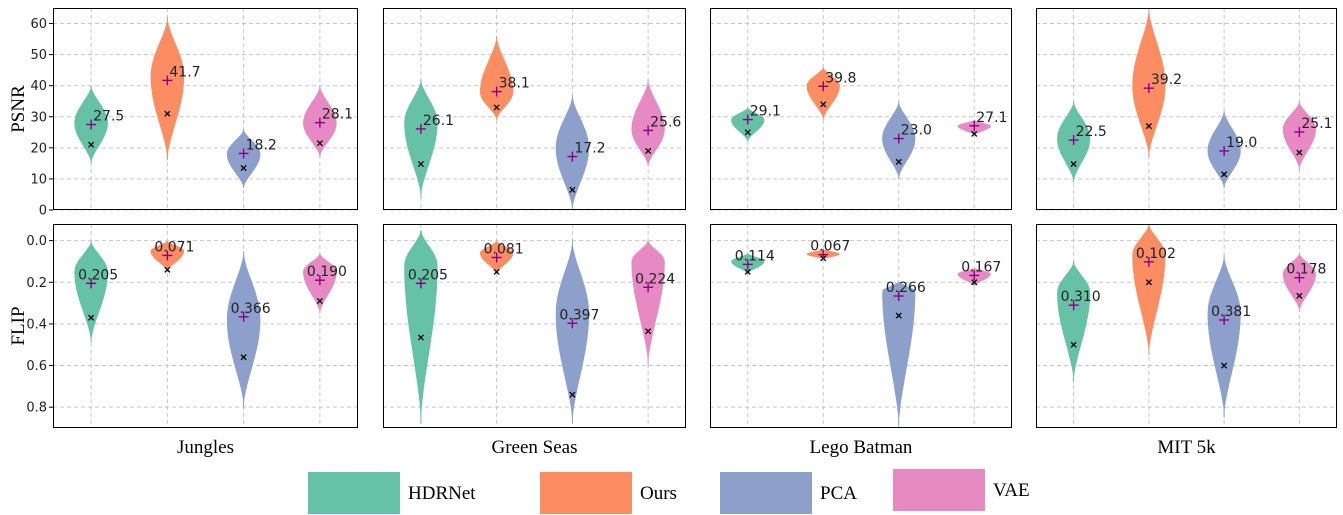  What do you see at coordinates (1186, 447) in the screenshot?
I see `column-title-mit-5k: MIT 5k` at bounding box center [1186, 447].